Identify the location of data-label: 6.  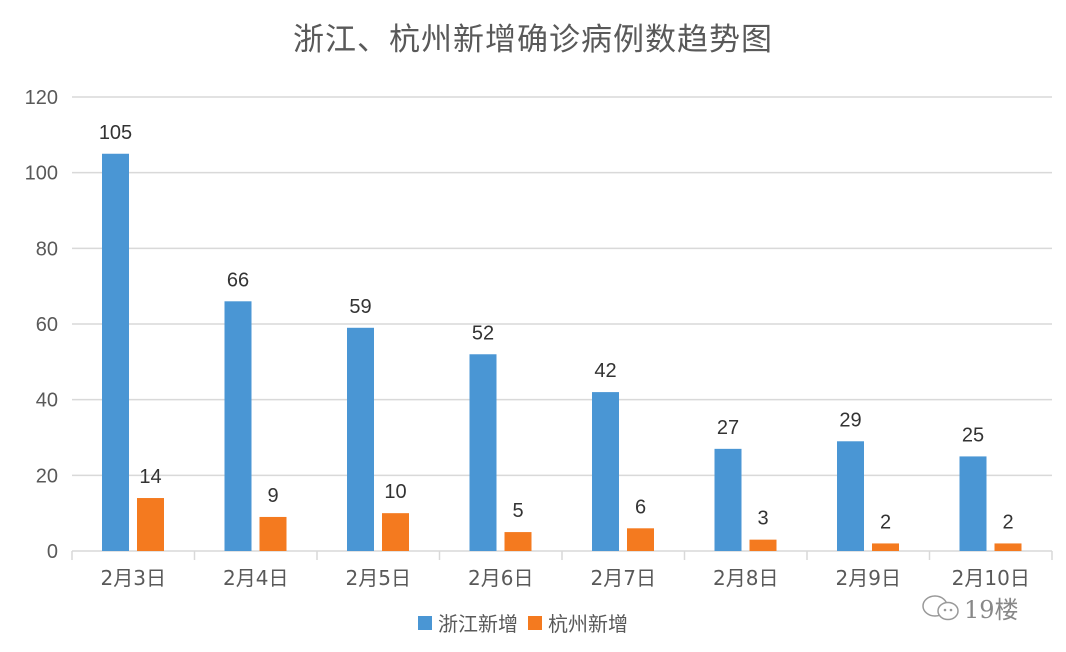
(640, 507).